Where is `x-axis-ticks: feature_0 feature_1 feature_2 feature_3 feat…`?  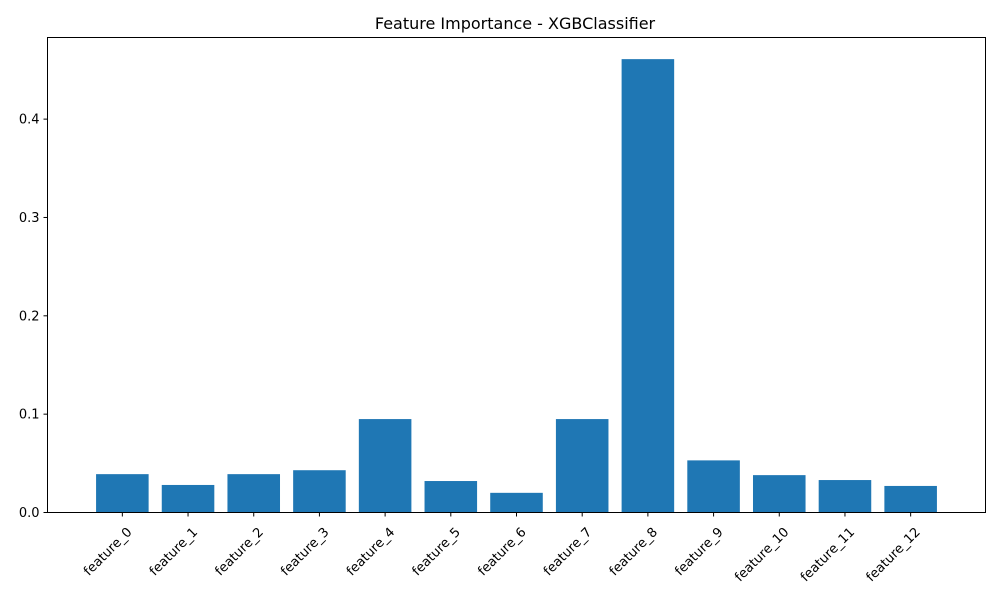
x-axis-ticks: feature_0 feature_1 feature_2 feature_3 feat… is located at coordinates (502, 548).